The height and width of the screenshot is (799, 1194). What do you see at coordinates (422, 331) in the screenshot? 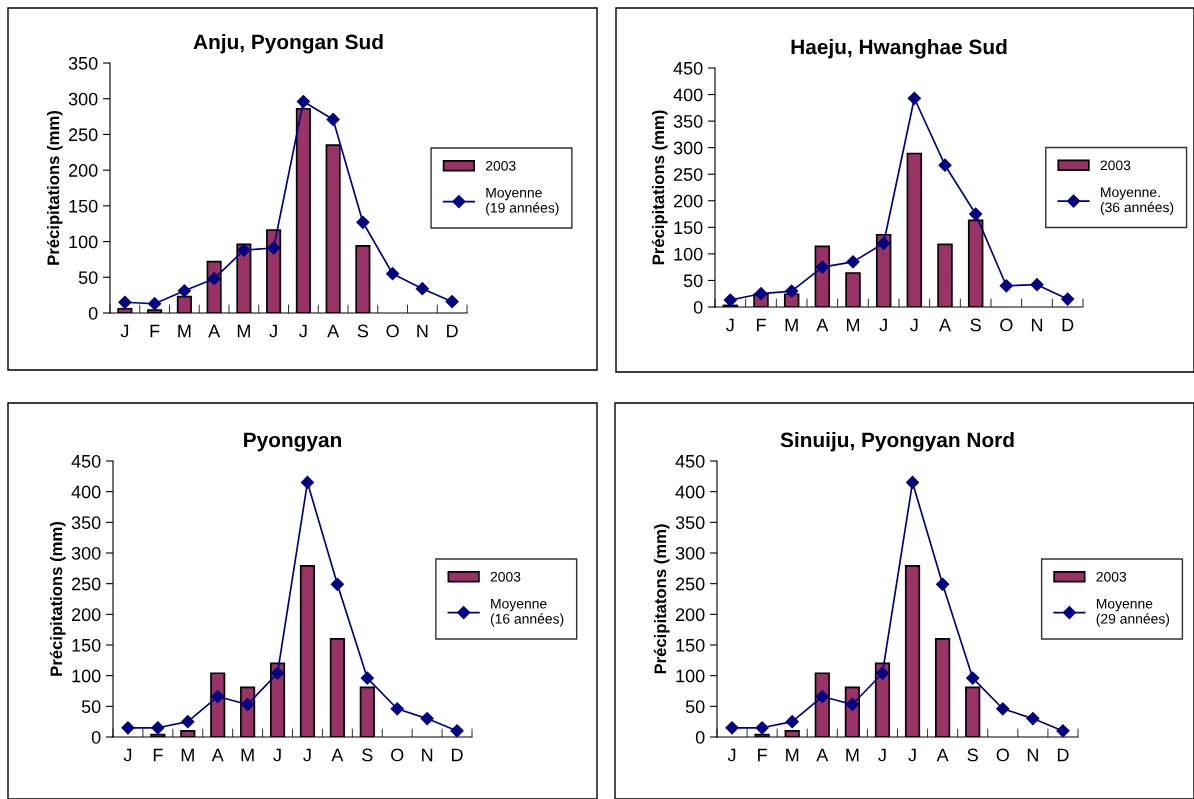
I see `x-tick-label: N` at bounding box center [422, 331].